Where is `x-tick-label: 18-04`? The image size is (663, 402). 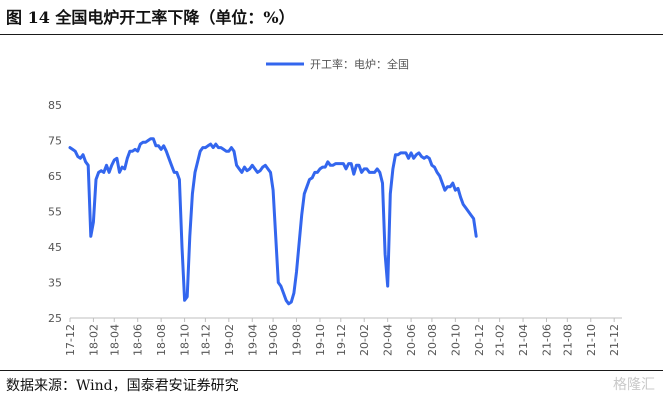 x-tick-label: 18-04 is located at coordinates (114, 340).